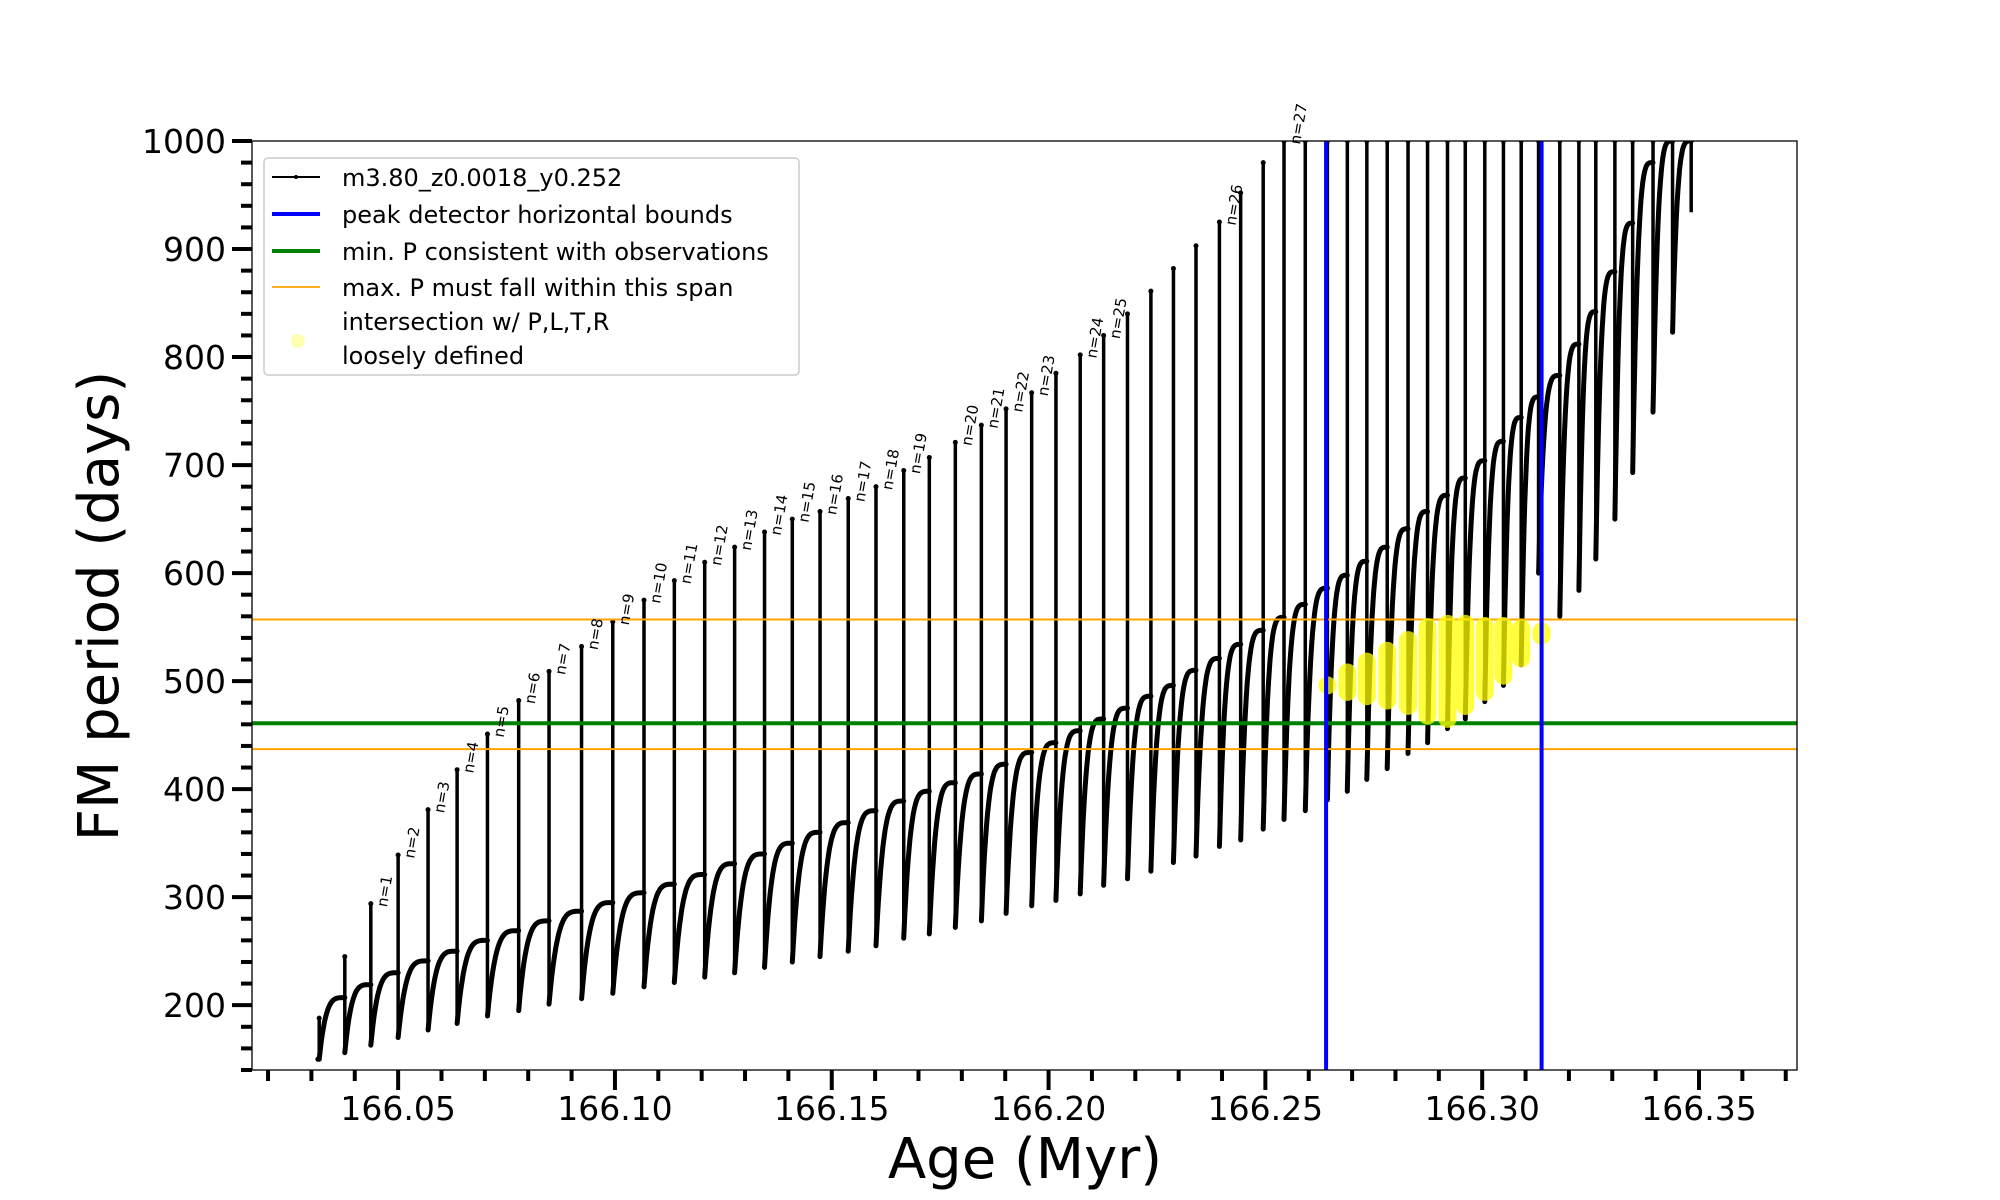 This screenshot has height=1200, width=2000. What do you see at coordinates (1048, 1108) in the screenshot?
I see `x-tick-label: 166.20` at bounding box center [1048, 1108].